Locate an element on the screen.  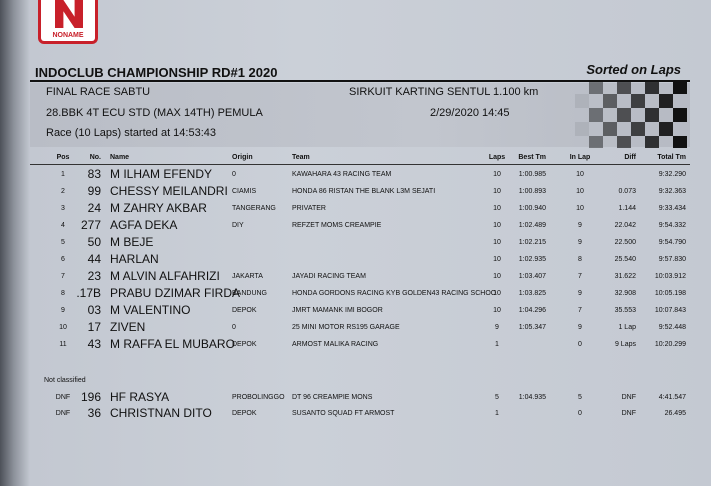
best-time: 1:00.940 is located at coordinates (532, 208).